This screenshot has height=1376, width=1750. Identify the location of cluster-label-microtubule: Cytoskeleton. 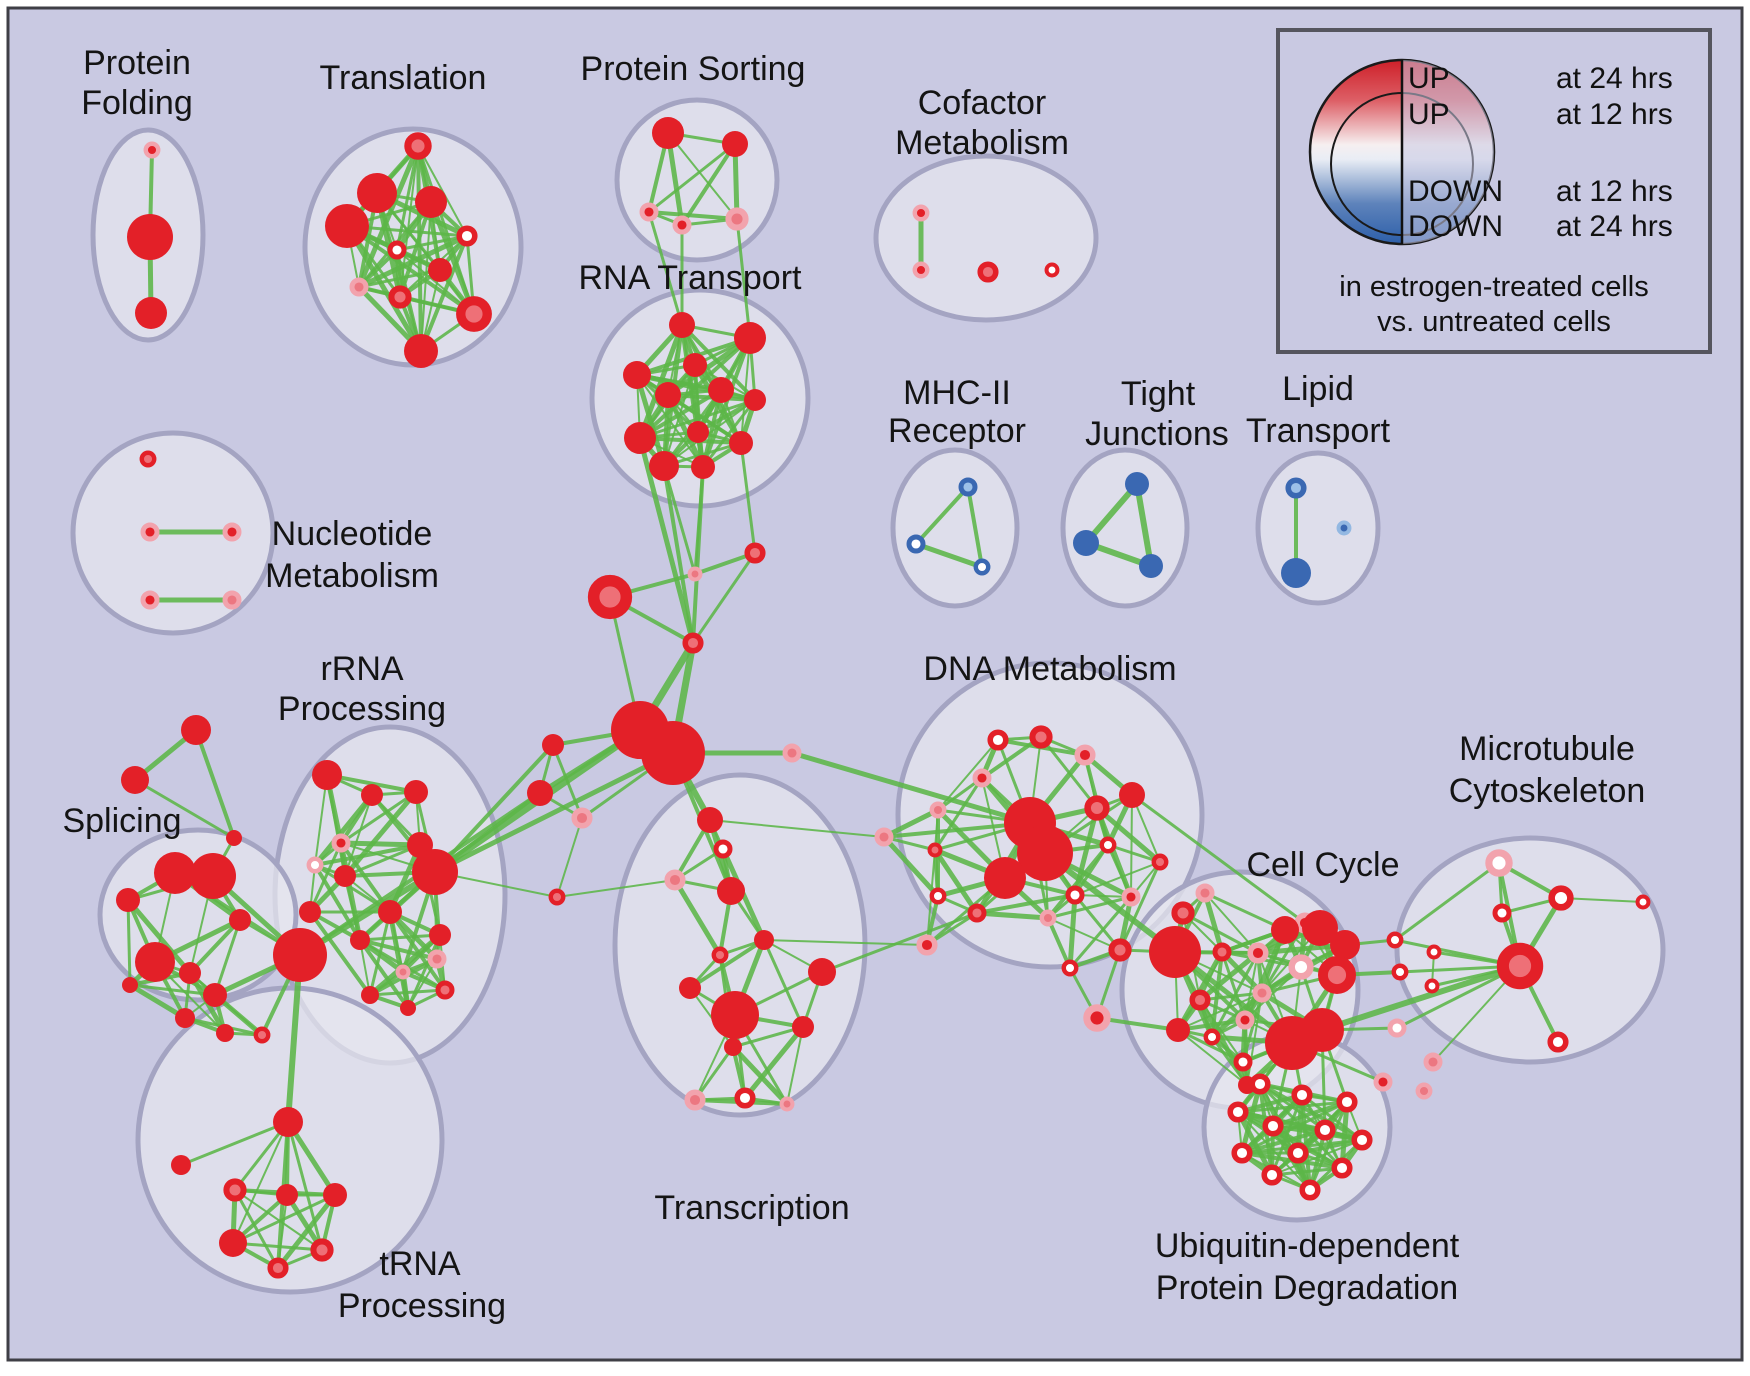
(1547, 791).